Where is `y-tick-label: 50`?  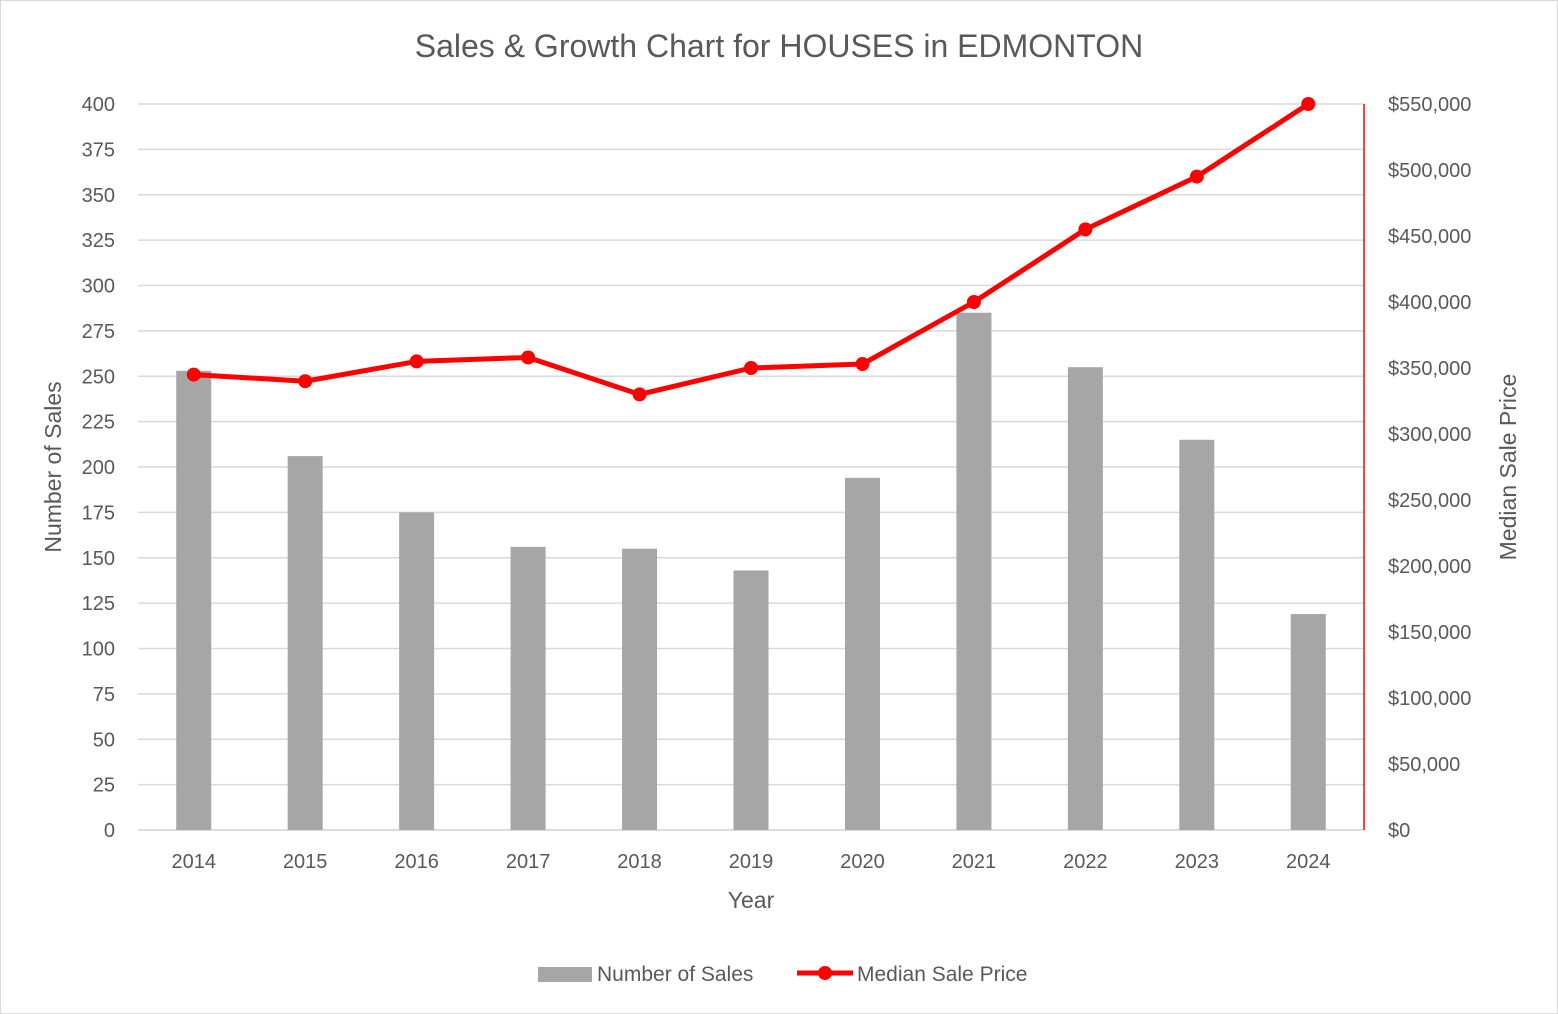
y-tick-label: 50 is located at coordinates (104, 740).